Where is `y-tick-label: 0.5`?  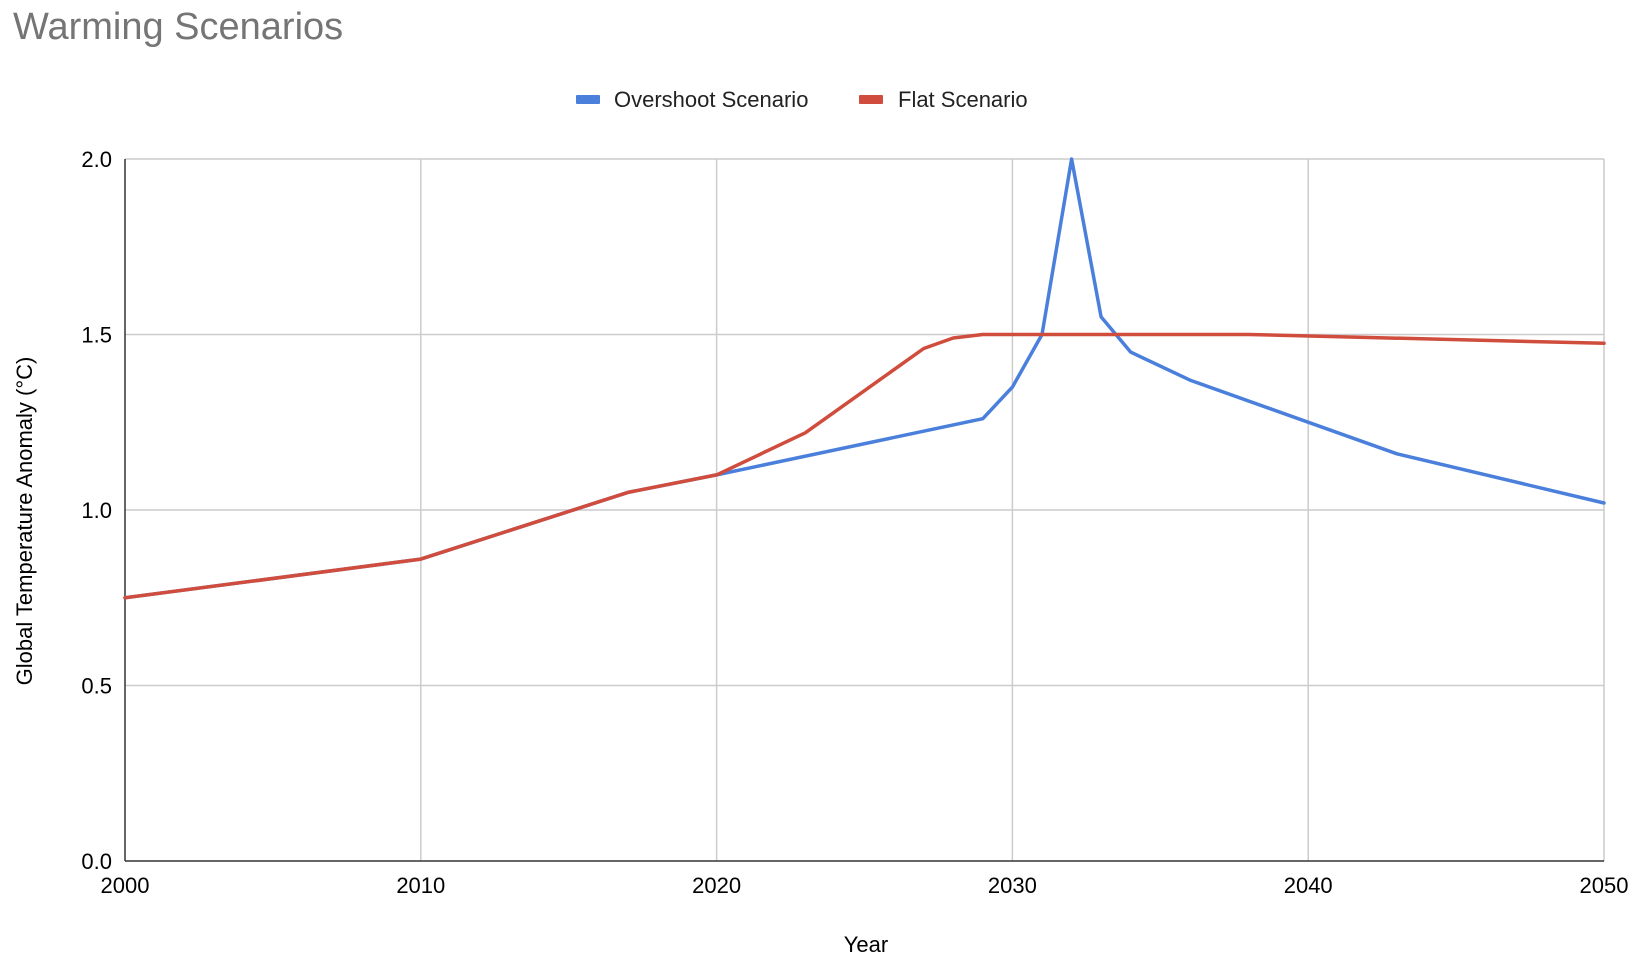 y-tick-label: 0.5 is located at coordinates (96, 686).